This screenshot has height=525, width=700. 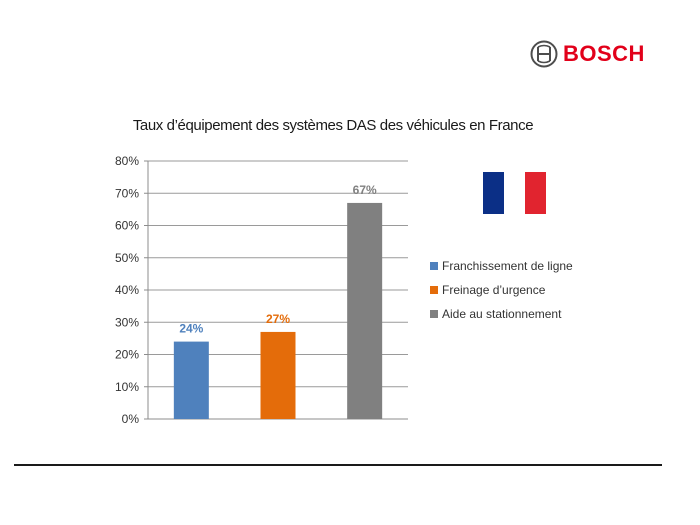 What do you see at coordinates (127, 322) in the screenshot?
I see `y-tick-label: 30%` at bounding box center [127, 322].